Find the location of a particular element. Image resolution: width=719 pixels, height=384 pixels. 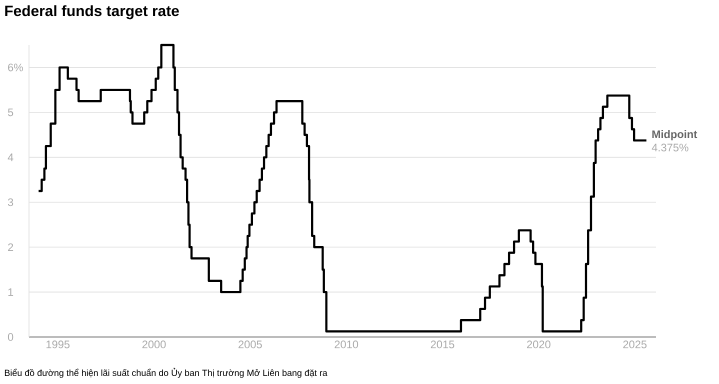

y-tick-label: 0 is located at coordinates (11, 337).